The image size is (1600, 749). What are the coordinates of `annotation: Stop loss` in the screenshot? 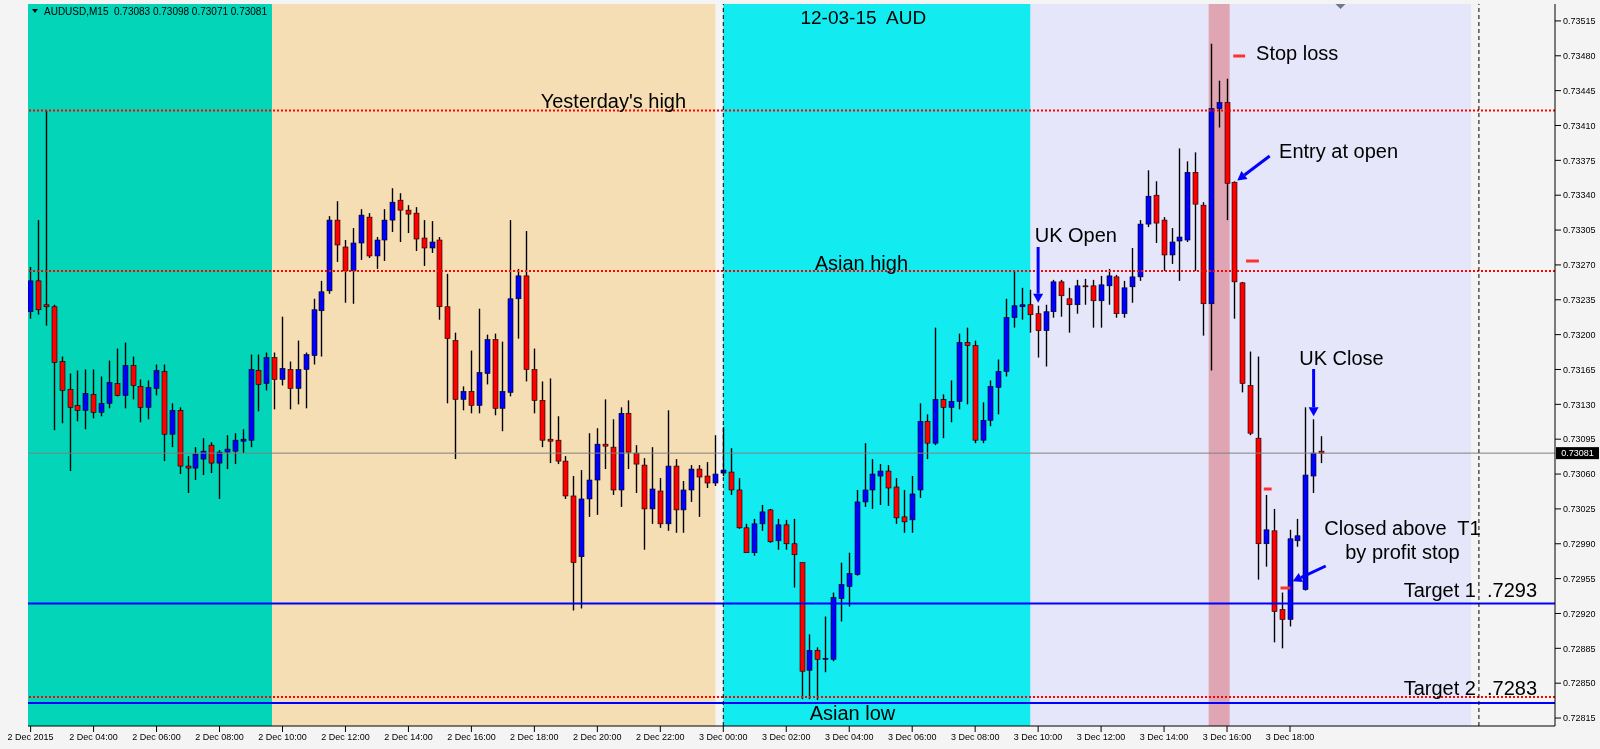 It's located at (1297, 53).